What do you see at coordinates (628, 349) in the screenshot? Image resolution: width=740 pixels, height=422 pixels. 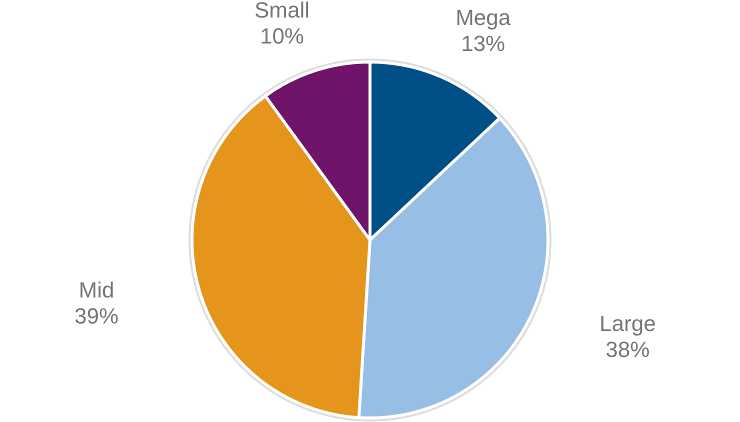 I see `data-label: 38%` at bounding box center [628, 349].